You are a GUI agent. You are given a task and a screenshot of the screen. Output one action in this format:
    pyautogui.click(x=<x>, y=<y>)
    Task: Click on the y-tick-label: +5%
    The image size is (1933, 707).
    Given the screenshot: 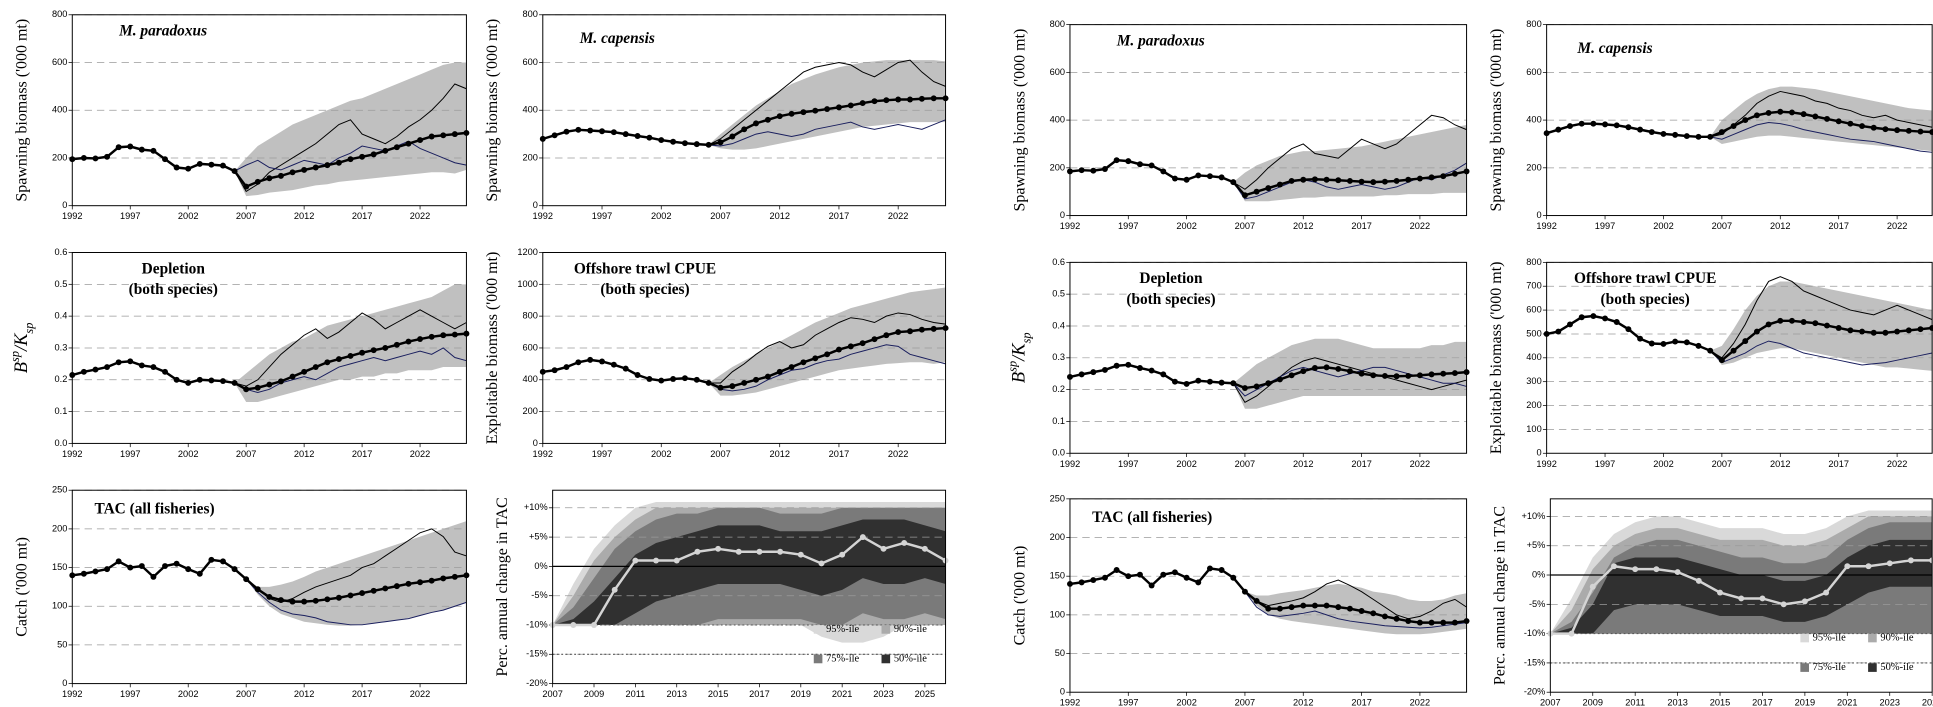 What is the action you would take?
    pyautogui.click(x=538, y=537)
    